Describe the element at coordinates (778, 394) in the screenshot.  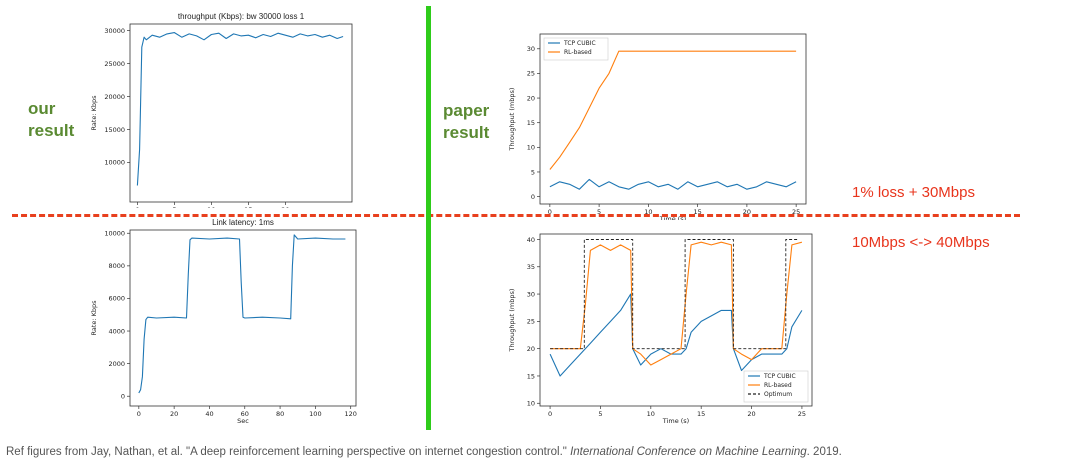
I see `legend-label: Optimum` at that location.